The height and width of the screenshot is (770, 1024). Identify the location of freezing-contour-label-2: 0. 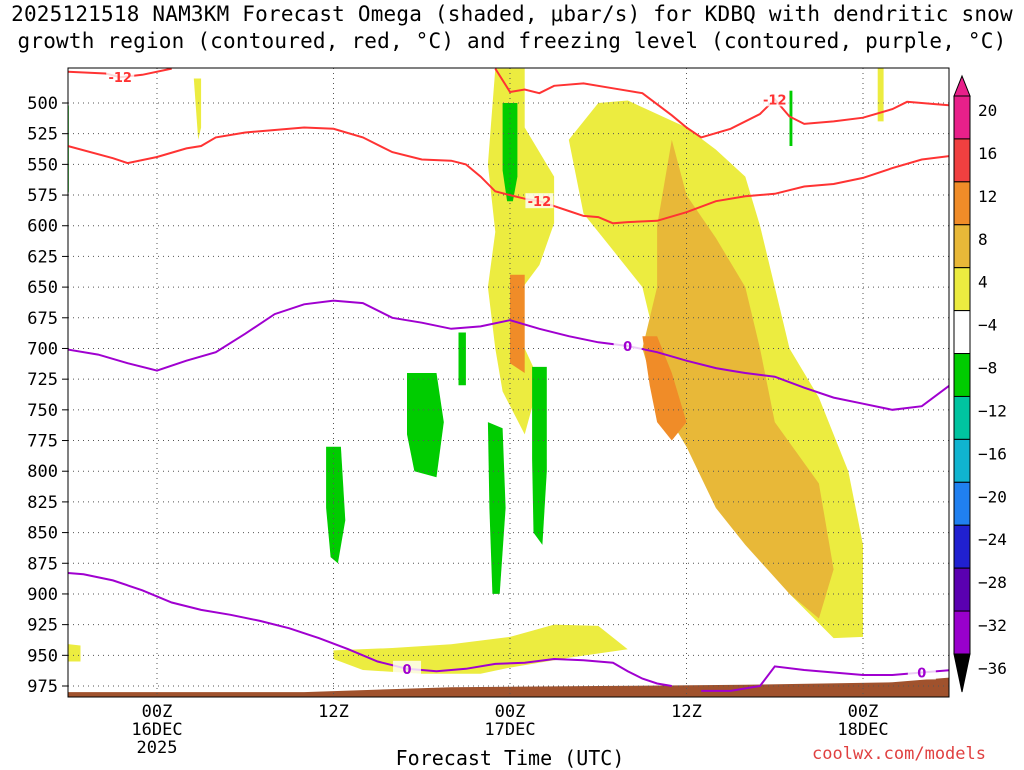
(921, 673).